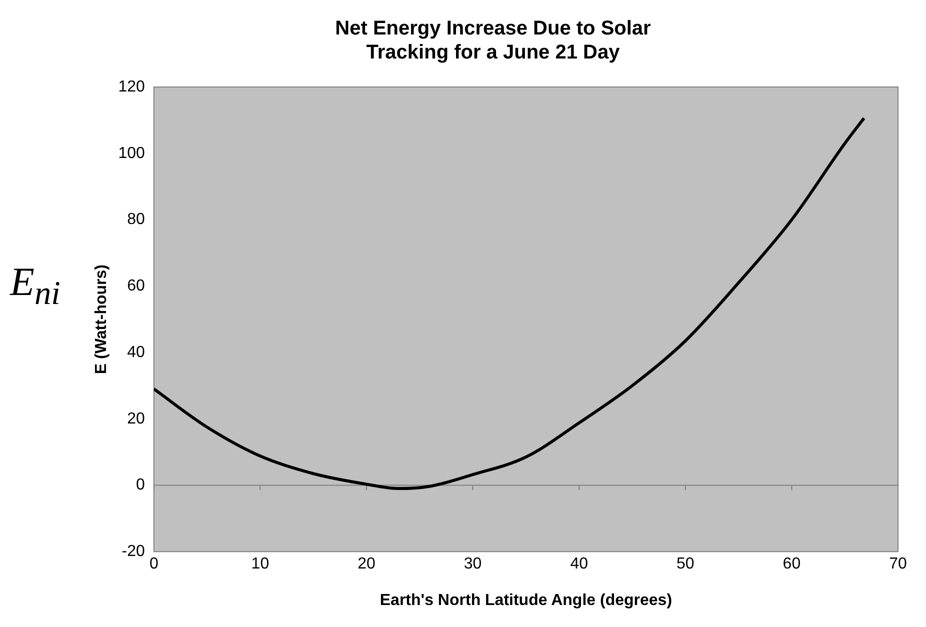  Describe the element at coordinates (136, 419) in the screenshot. I see `y-tick-label: 20` at that location.